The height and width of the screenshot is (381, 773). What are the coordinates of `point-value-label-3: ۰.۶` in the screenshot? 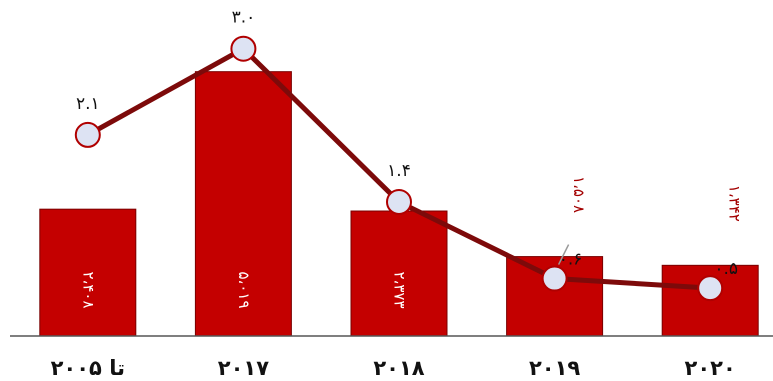 It's located at (571, 260).